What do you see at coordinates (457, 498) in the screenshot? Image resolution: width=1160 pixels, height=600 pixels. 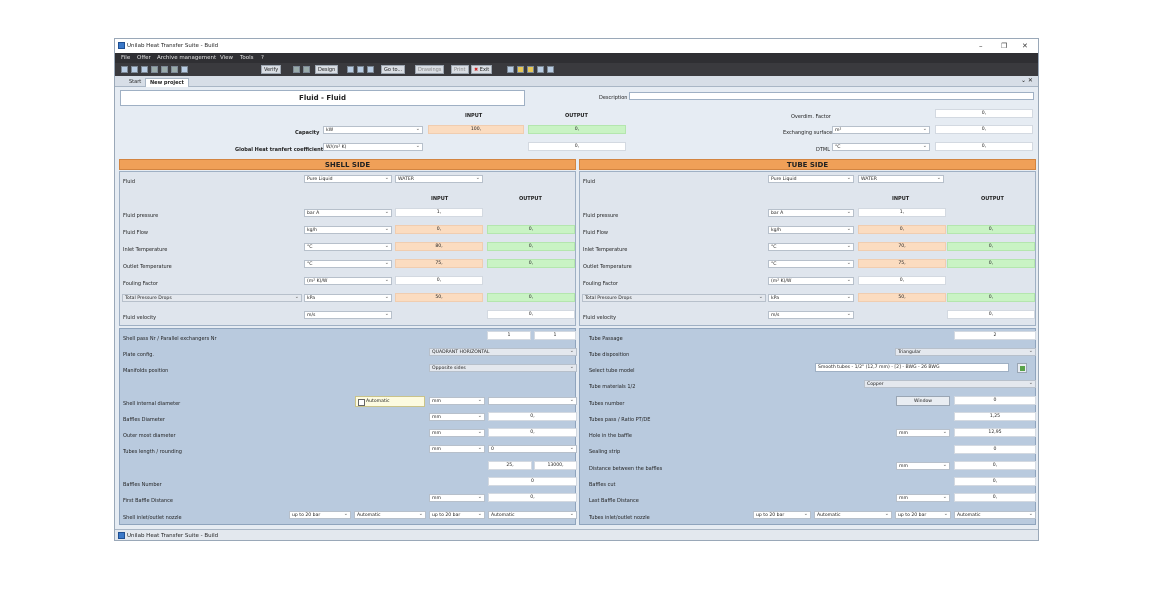 I see `first-baffle-unit-select: mm` at bounding box center [457, 498].